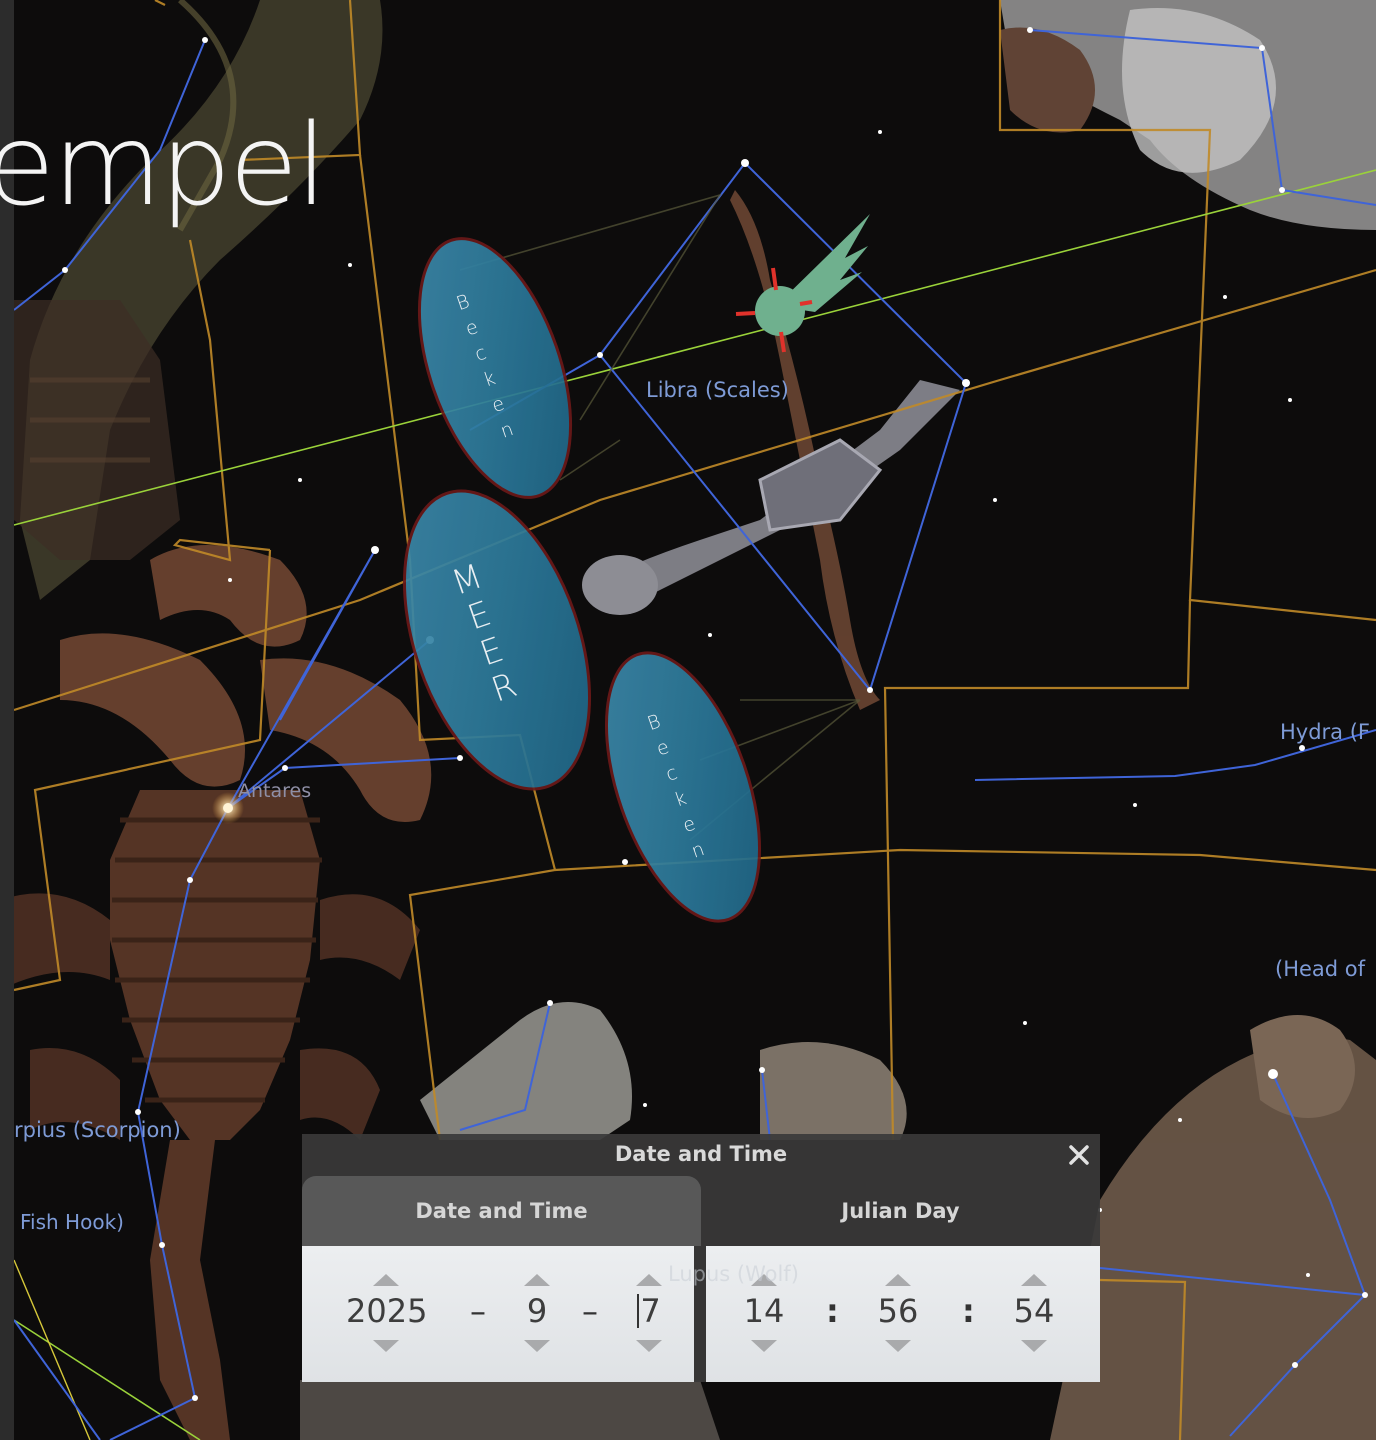 Image resolution: width=1376 pixels, height=1440 pixels. I want to click on tab-date-and-time: Date and Time, so click(501, 1211).